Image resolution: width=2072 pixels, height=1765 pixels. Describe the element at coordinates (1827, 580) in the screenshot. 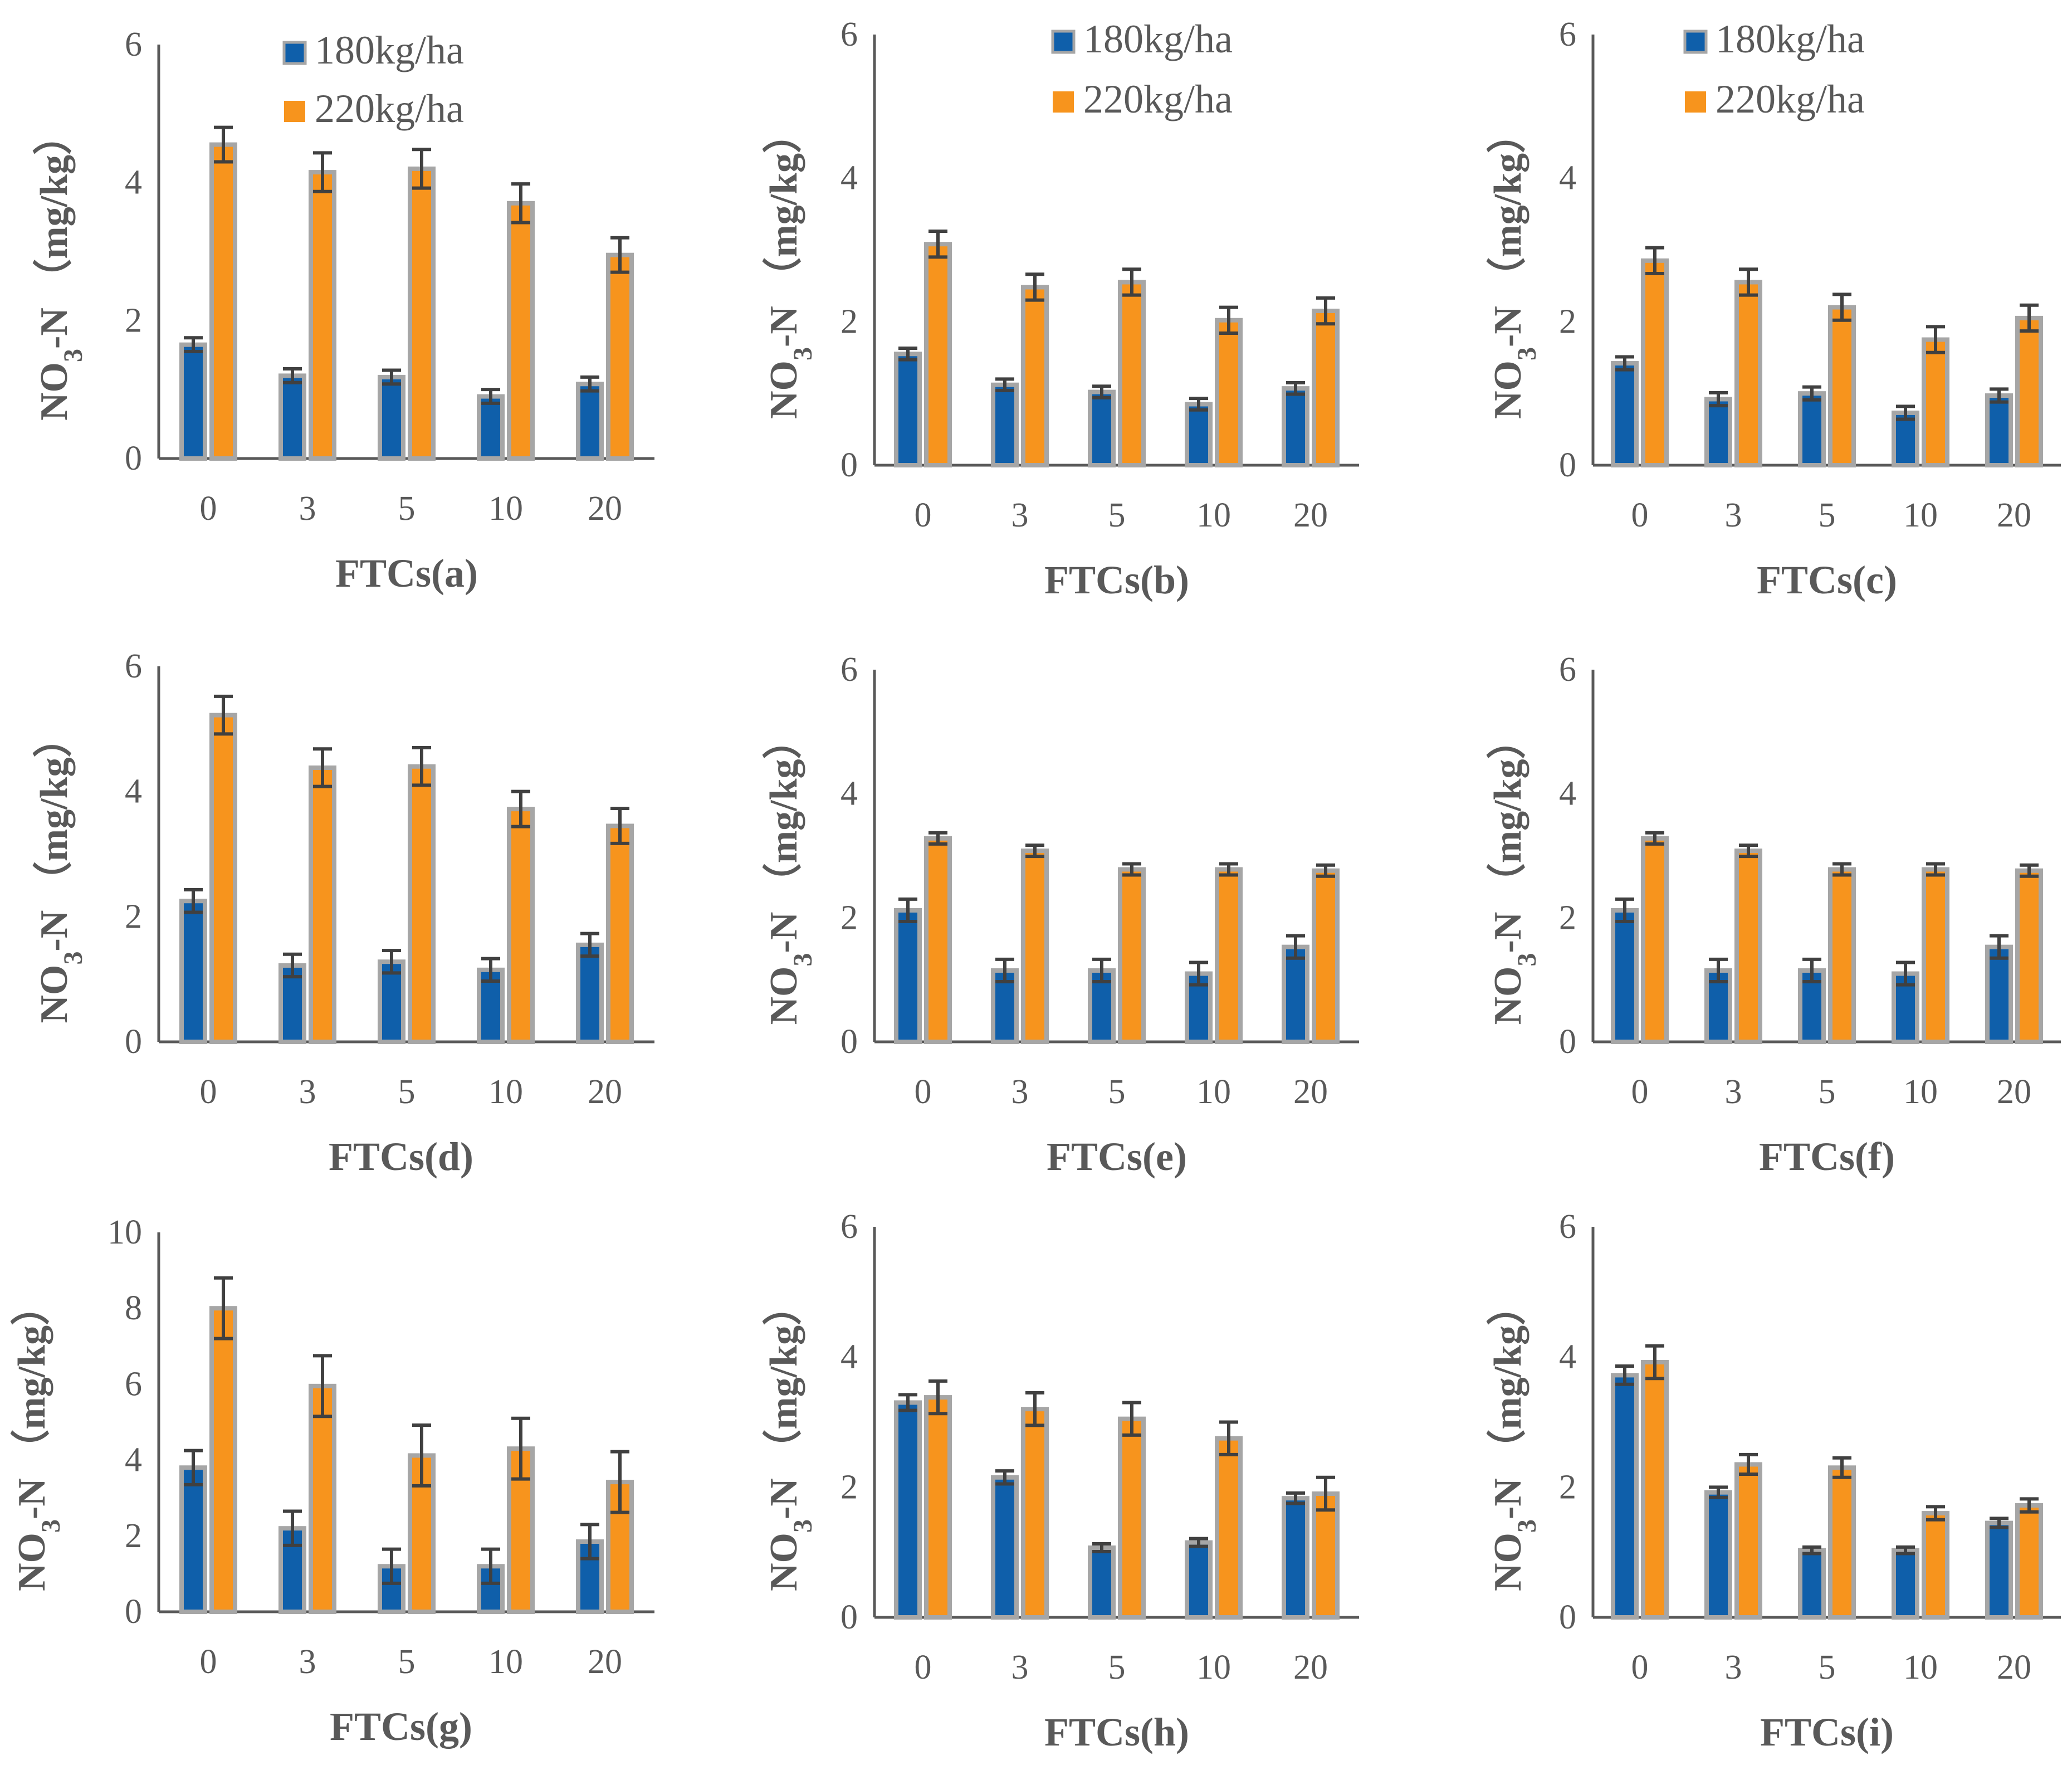

I see `x-axis-title: FTCs(c)` at that location.